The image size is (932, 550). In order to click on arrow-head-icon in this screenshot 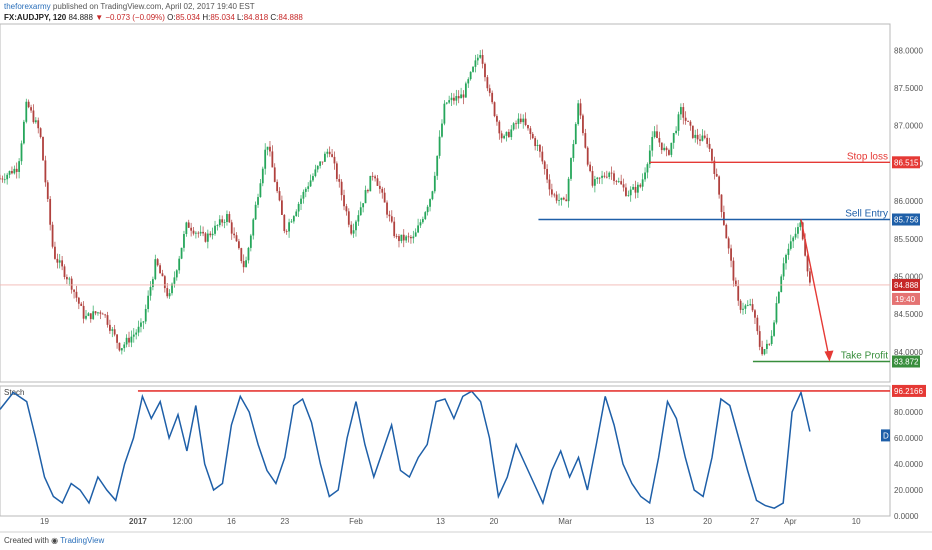, I will do `click(829, 356)`.